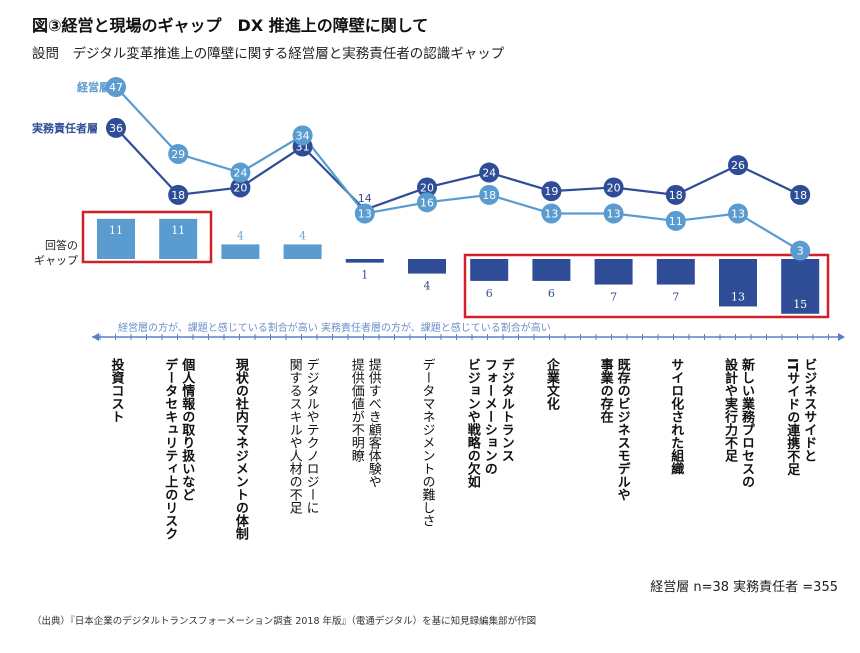  I want to click on category-label: 現状の社内マネジメントの体制, so click(240, 449).